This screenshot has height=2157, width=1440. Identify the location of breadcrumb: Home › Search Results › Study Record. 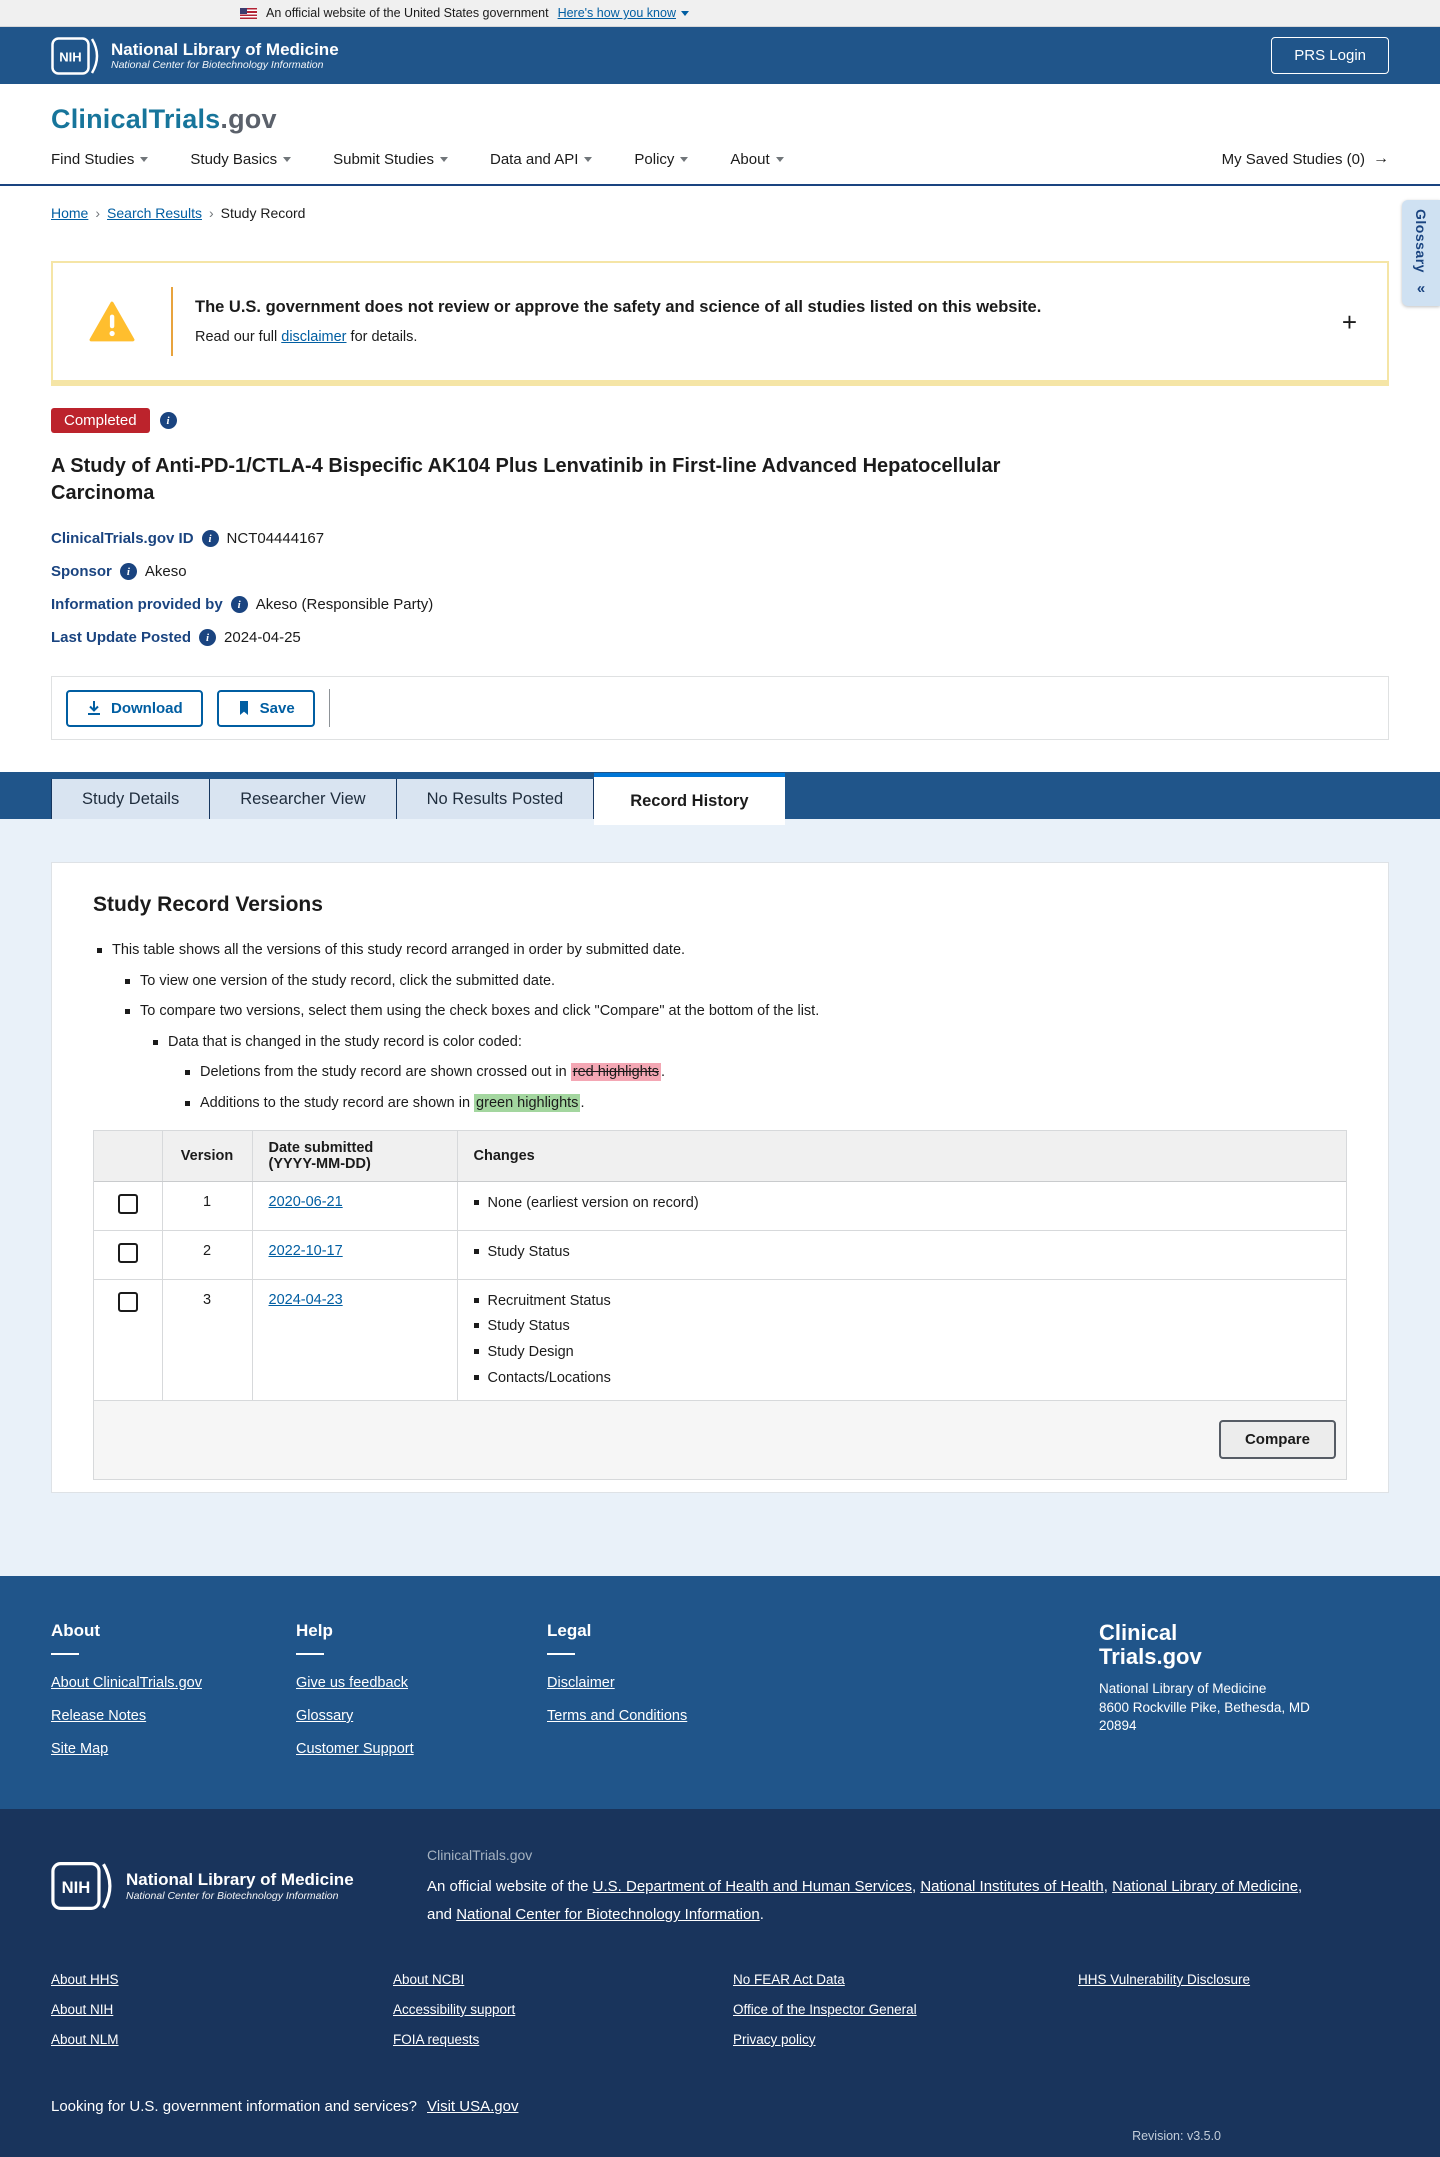
(178, 213).